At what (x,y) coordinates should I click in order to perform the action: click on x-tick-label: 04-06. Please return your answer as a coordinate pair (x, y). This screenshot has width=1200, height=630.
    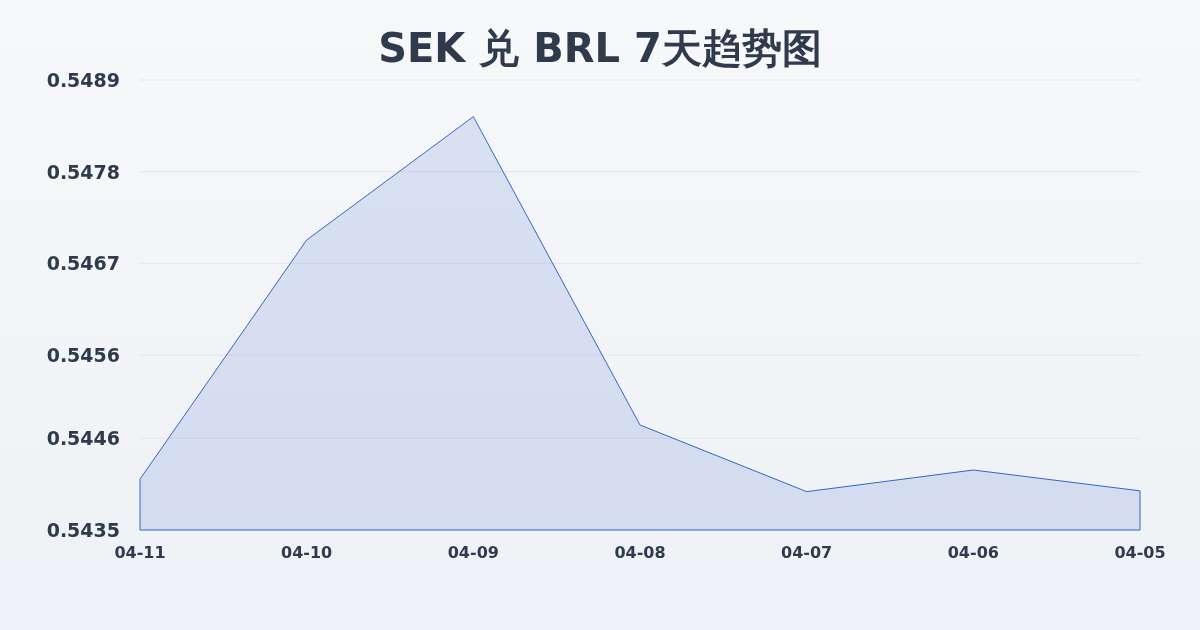
    Looking at the image, I should click on (973, 552).